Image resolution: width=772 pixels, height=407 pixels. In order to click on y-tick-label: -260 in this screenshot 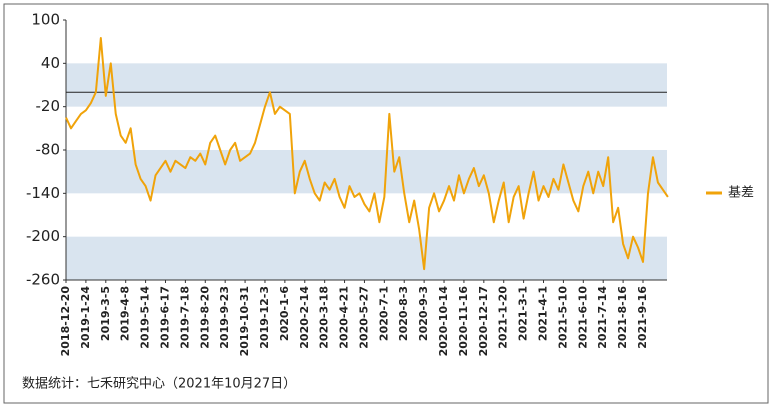, I will do `click(43, 280)`.